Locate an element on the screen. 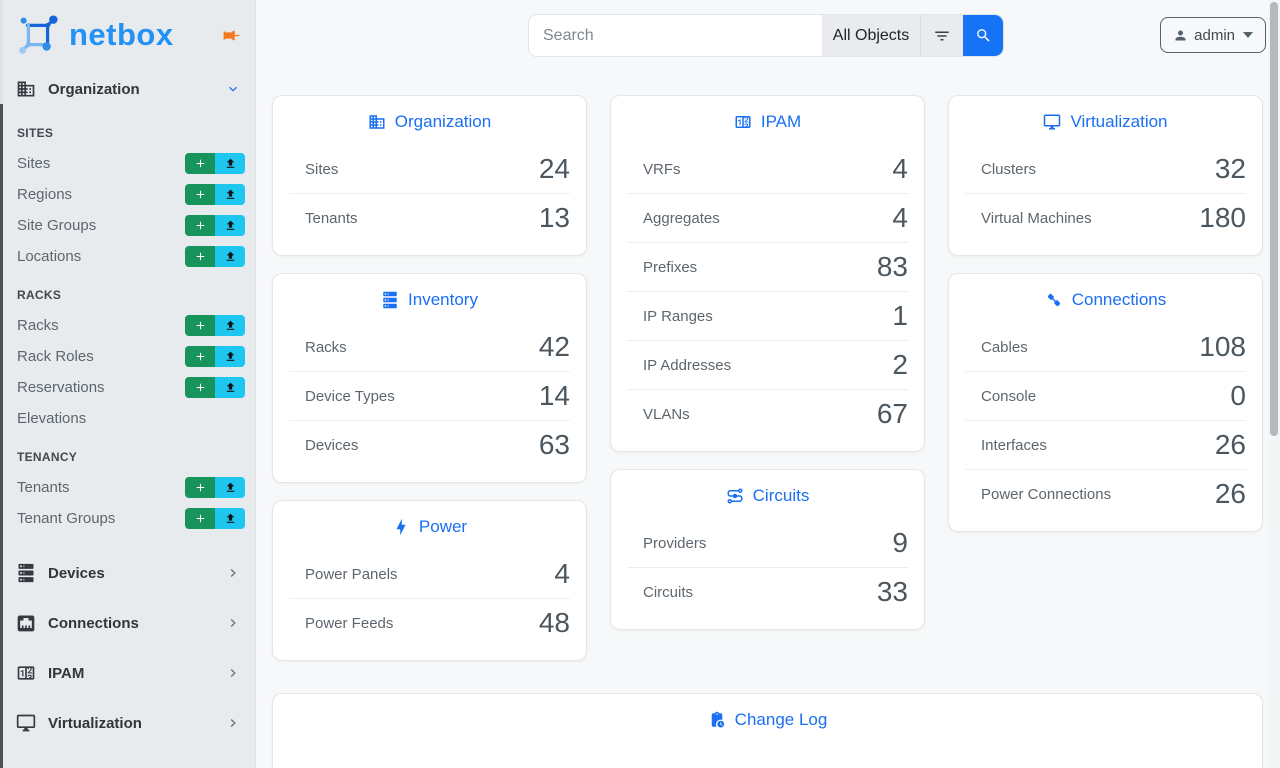 The width and height of the screenshot is (1280, 768). sidebar-section-devices: Devices is located at coordinates (129, 573).